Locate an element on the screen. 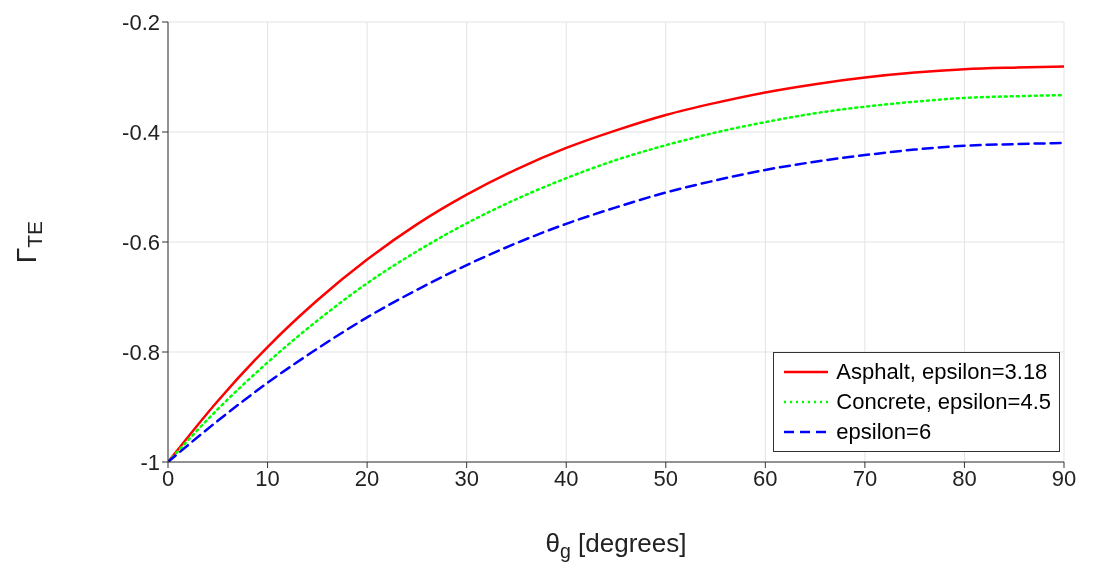 The image size is (1094, 572). x-tick-label: 80 is located at coordinates (964, 478).